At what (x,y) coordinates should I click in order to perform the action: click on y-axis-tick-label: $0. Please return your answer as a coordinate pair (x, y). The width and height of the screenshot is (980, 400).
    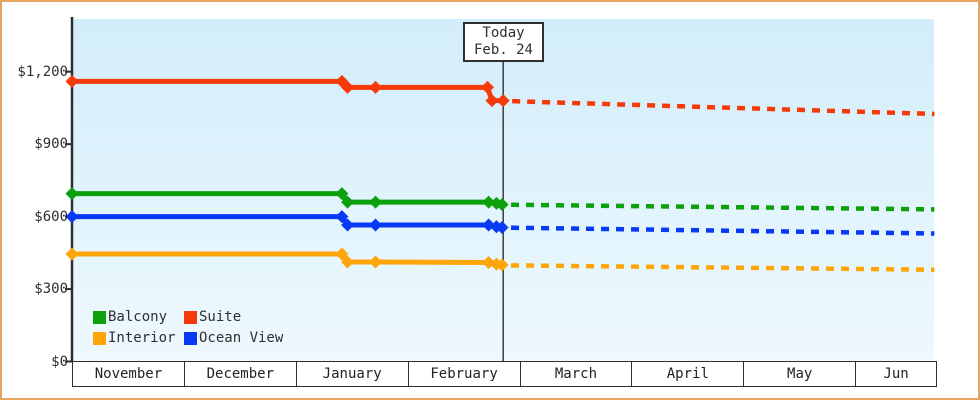
    Looking at the image, I should click on (59, 361).